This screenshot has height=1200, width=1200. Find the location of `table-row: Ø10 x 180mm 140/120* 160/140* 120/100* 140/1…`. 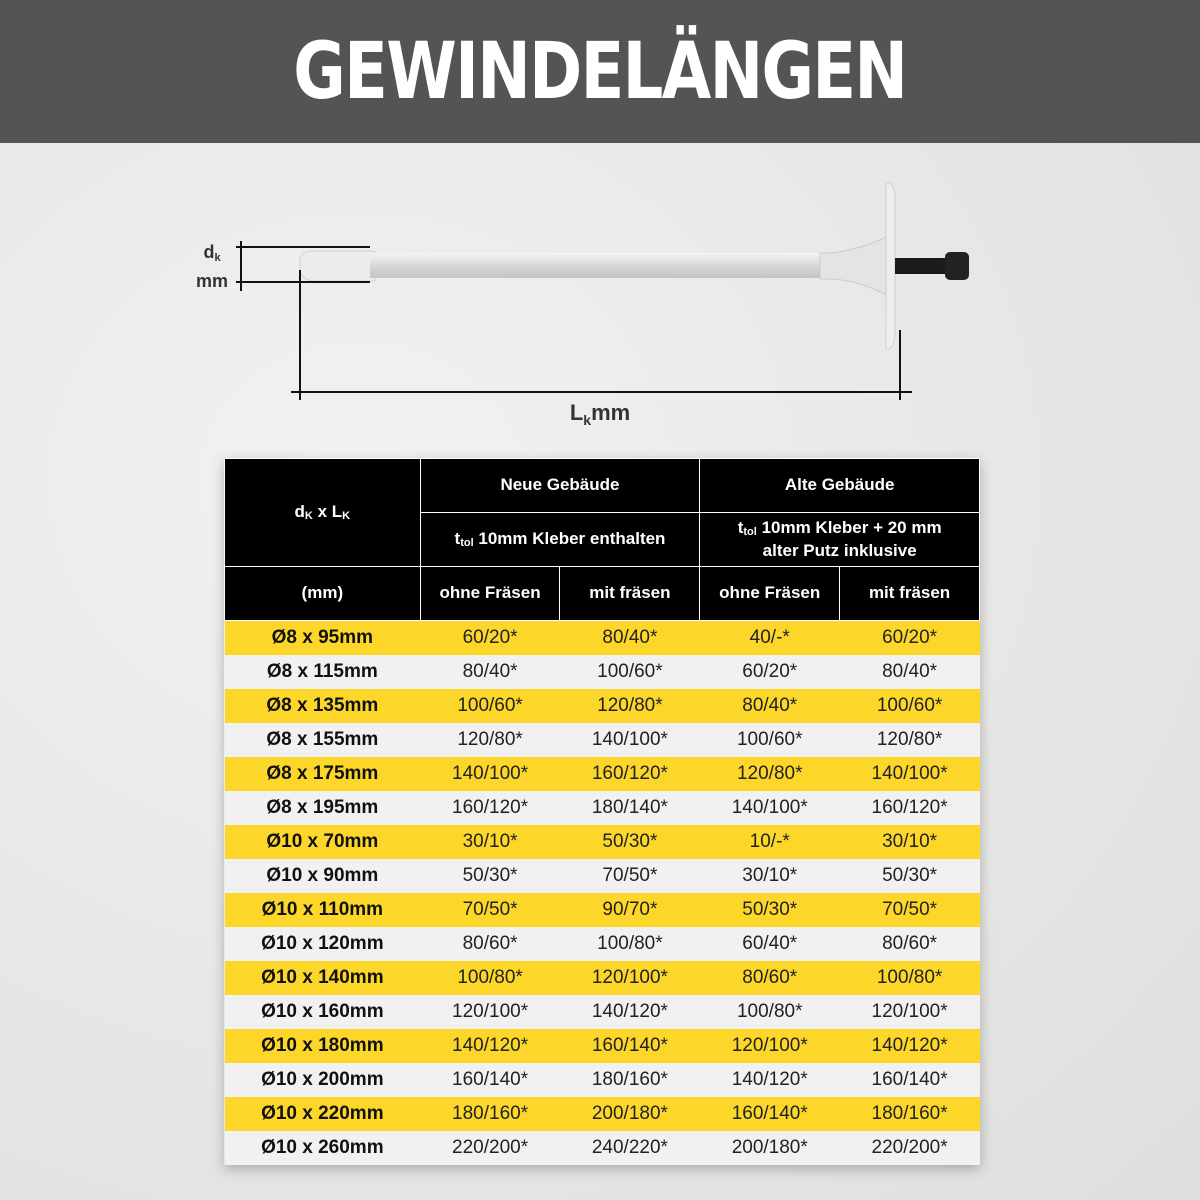

table-row: Ø10 x 180mm 140/120* 160/140* 120/100* 140/1… is located at coordinates (602, 1045).